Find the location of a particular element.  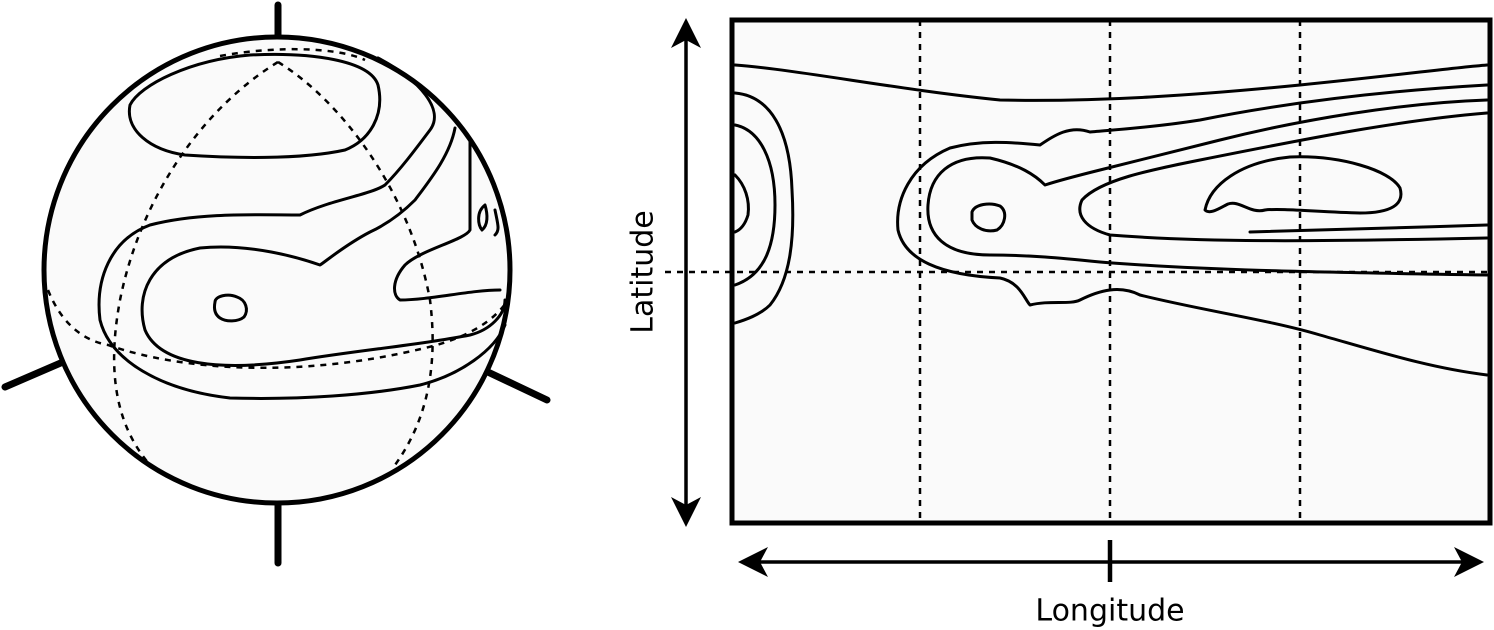

globe-contour-core is located at coordinates (230, 308).